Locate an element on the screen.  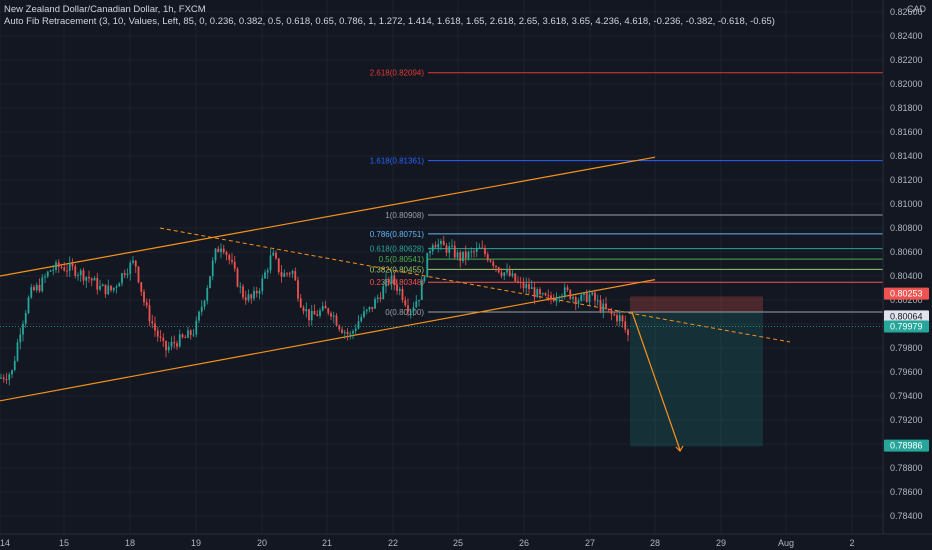
dashed-trendline is located at coordinates (475, 285).